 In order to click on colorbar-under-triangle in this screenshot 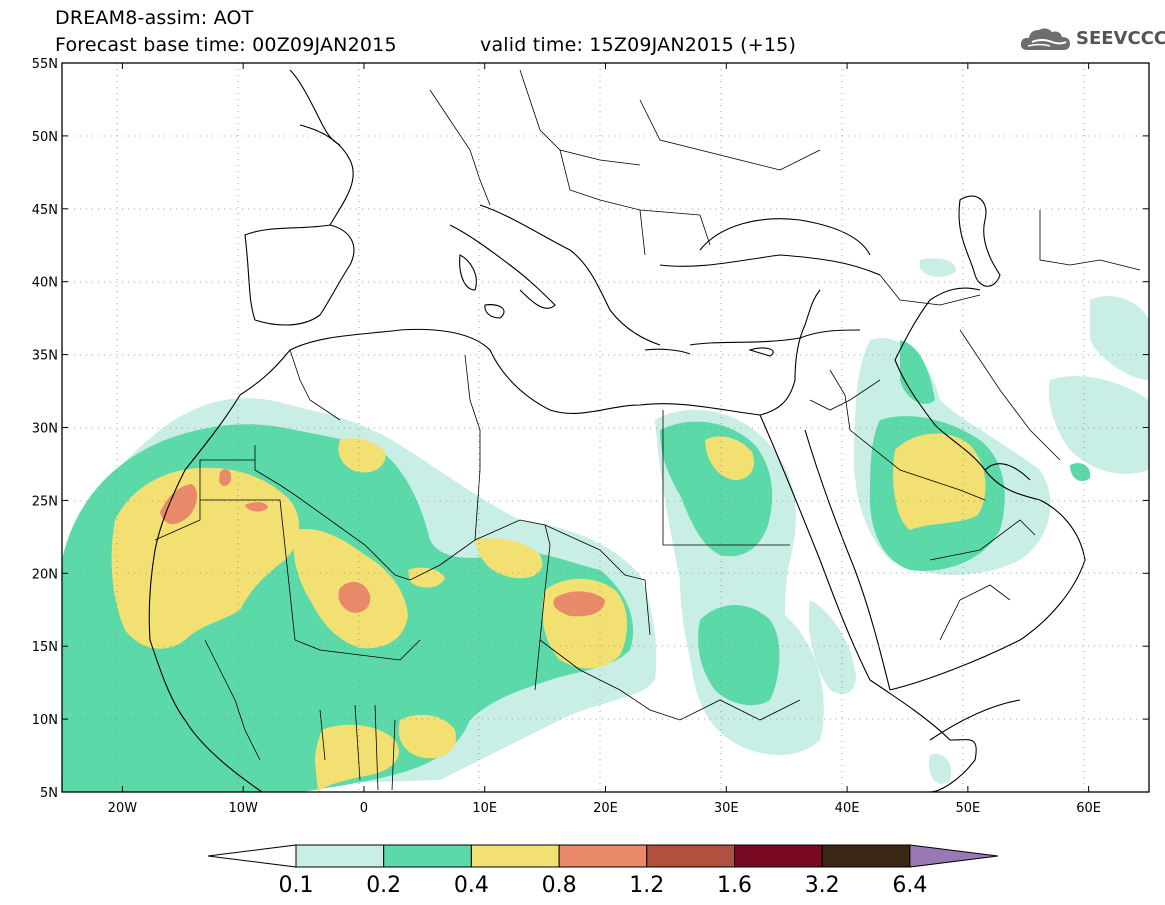, I will do `click(252, 856)`.